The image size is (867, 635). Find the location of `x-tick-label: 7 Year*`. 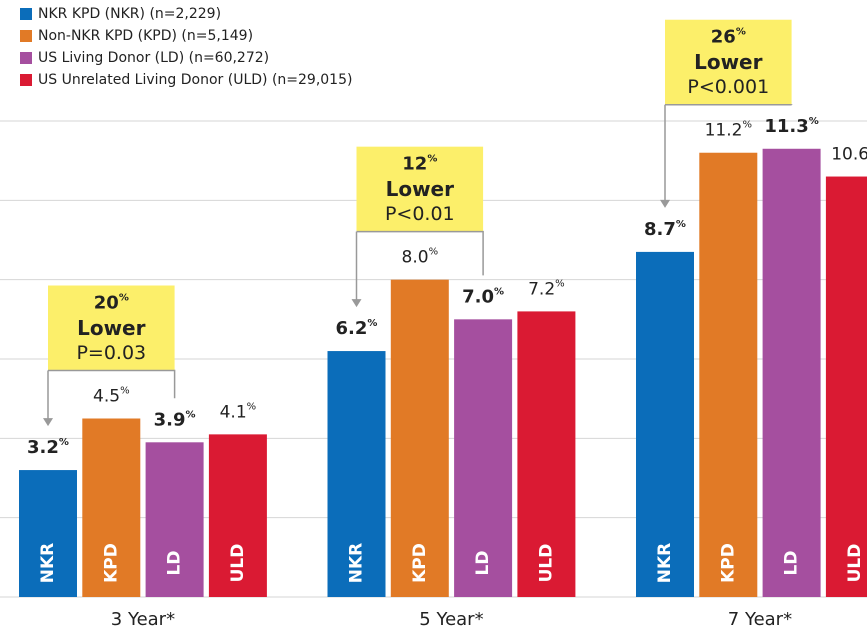

x-tick-label: 7 Year* is located at coordinates (760, 619).